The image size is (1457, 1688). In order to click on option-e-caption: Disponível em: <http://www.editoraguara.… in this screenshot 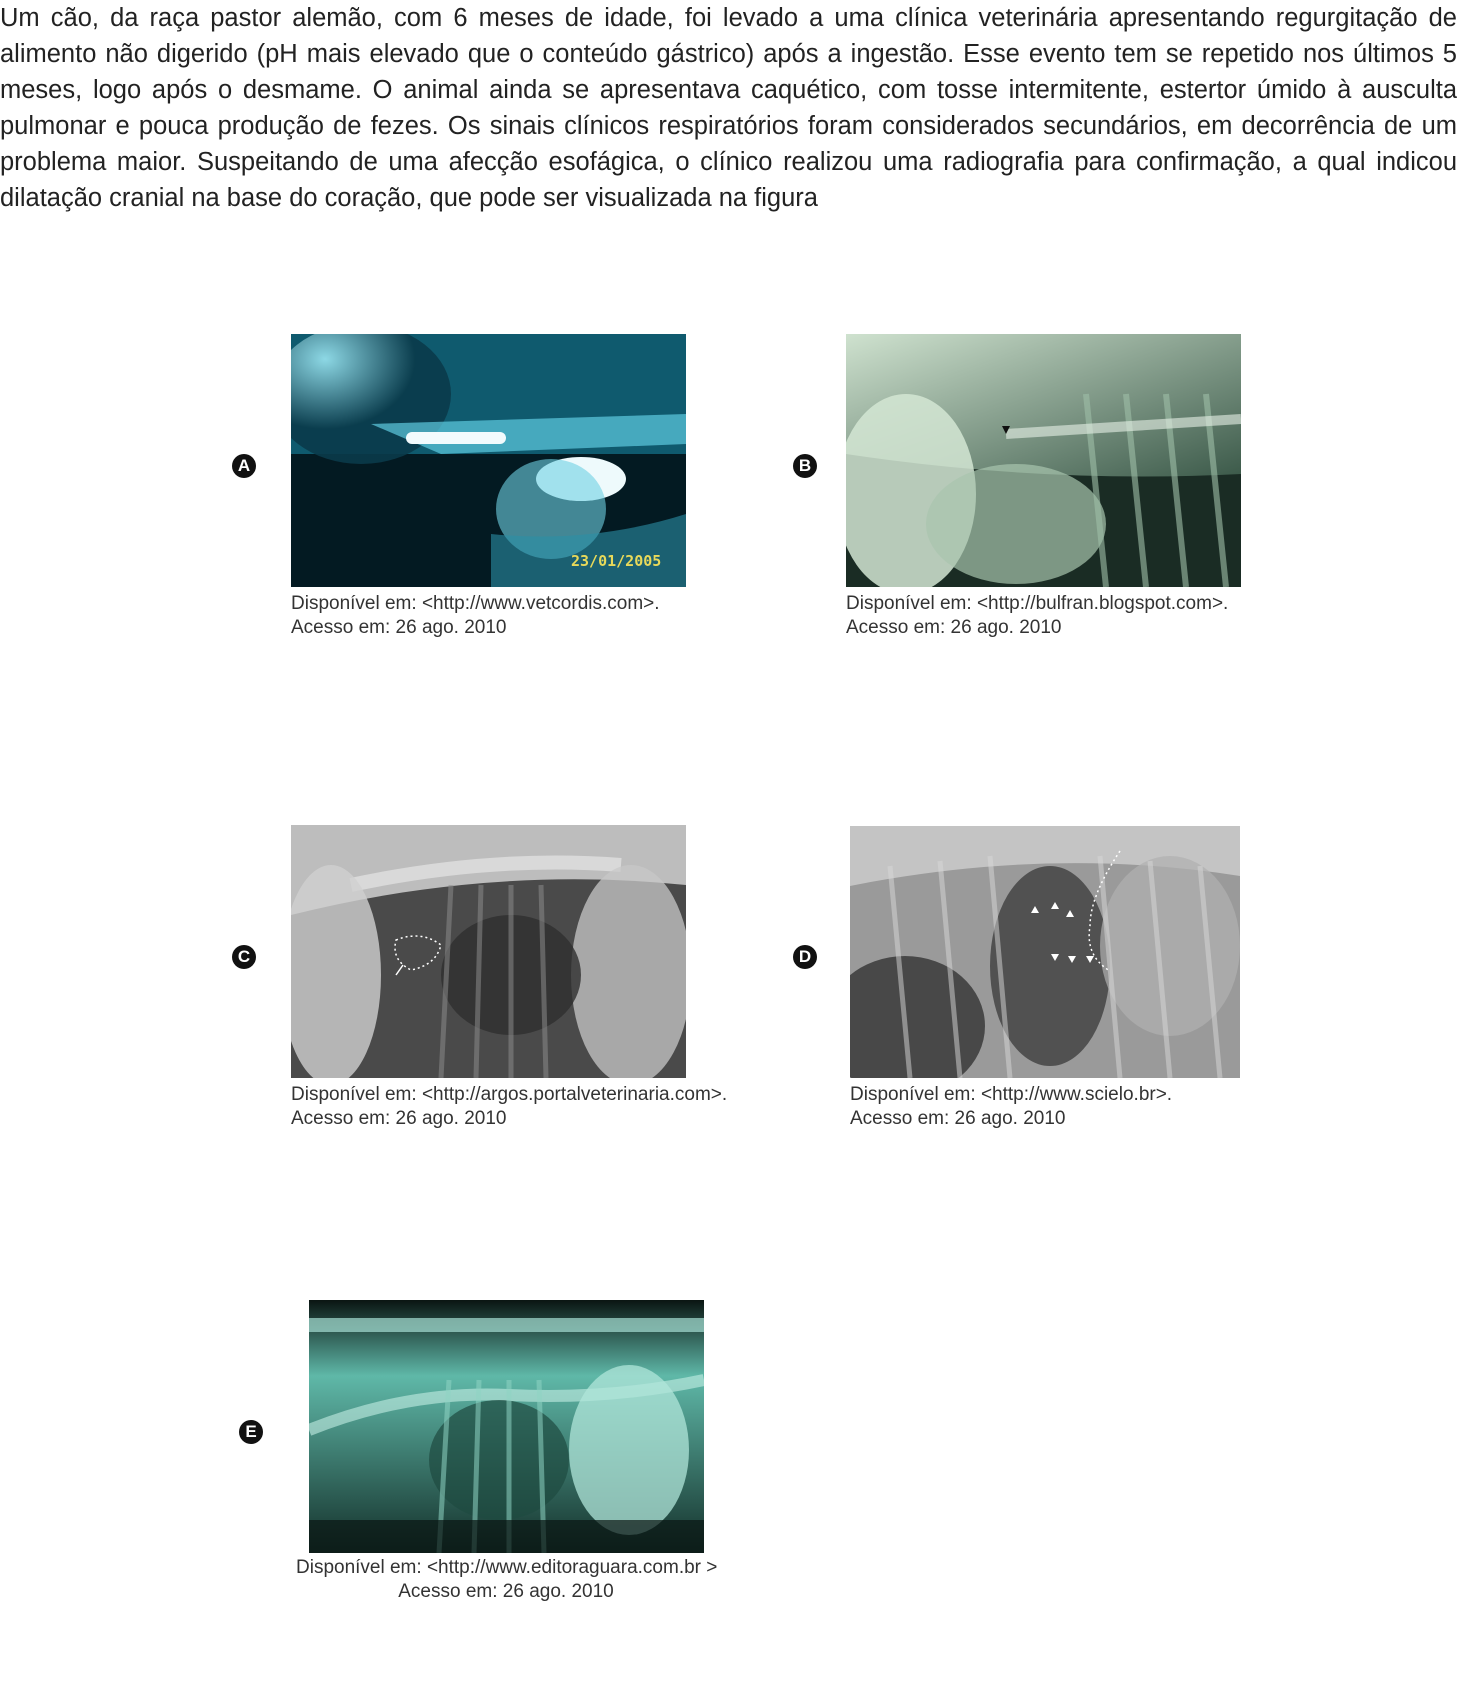, I will do `click(507, 1580)`.